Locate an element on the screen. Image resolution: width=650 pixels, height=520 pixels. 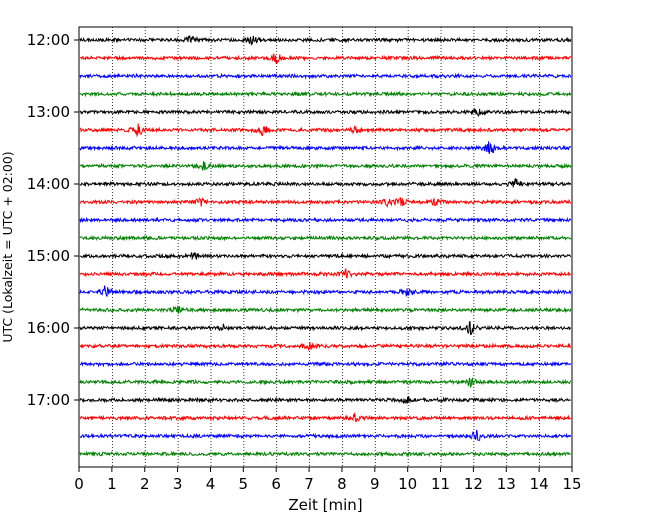
y-tick-label: 13:00 is located at coordinates (48, 112).